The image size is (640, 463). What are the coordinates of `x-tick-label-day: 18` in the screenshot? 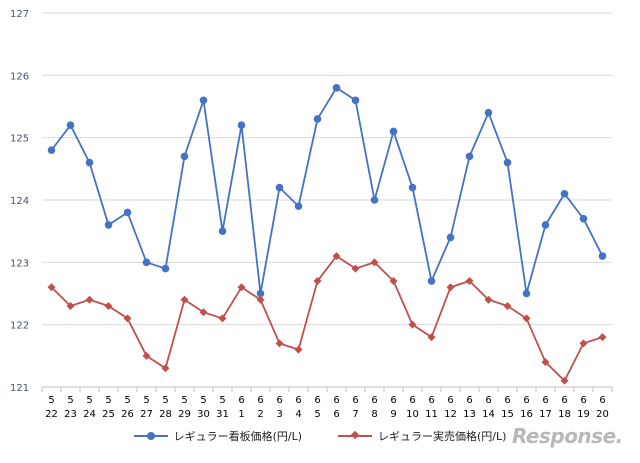 It's located at (564, 414).